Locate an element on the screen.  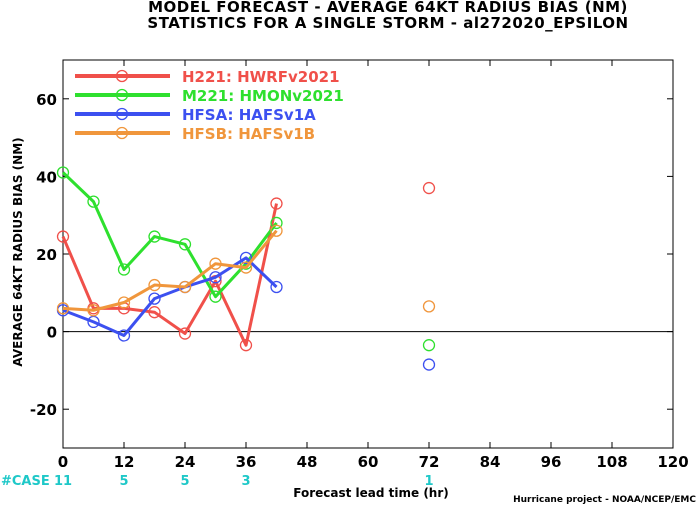
legend-label-m221: M221: HMONv2021 is located at coordinates (263, 96).